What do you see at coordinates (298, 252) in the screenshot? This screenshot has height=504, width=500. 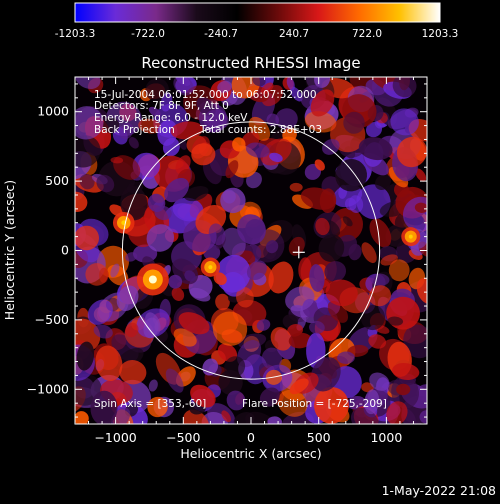 I see `spin-axis-marker` at bounding box center [298, 252].